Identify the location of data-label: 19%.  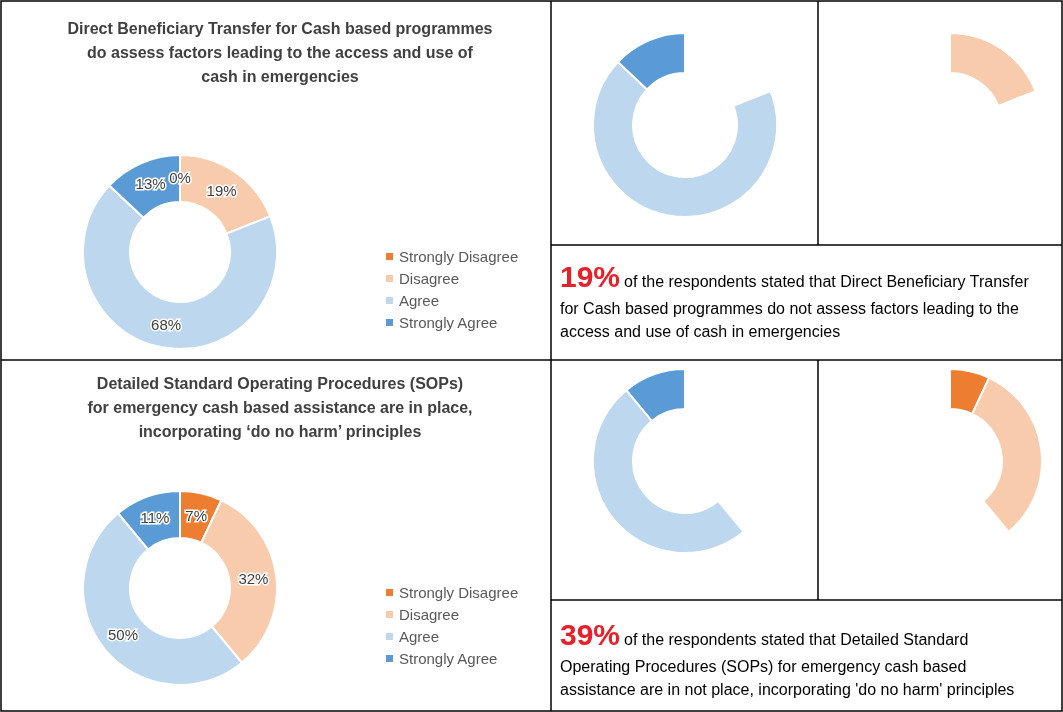
(221, 190).